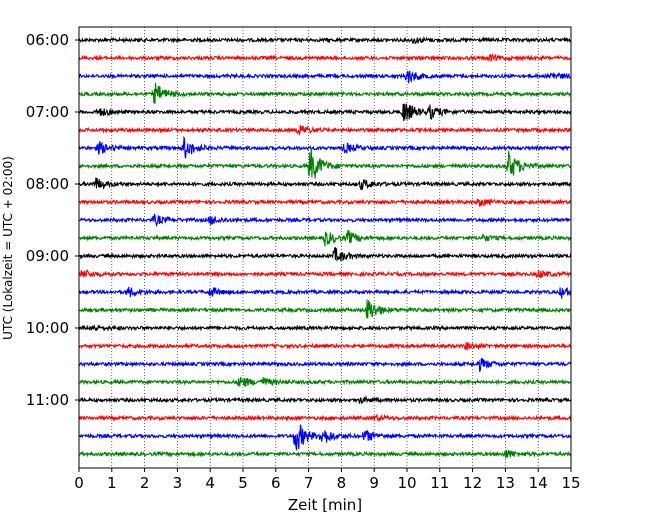 This screenshot has width=650, height=520. I want to click on y-tick-label: 06:00, so click(47, 40).